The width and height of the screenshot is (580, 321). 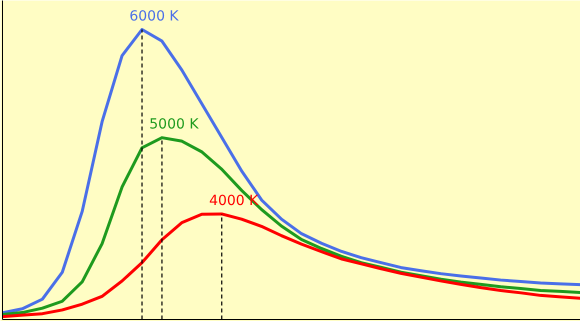 What do you see at coordinates (174, 124) in the screenshot?
I see `series-label: 5000 K` at bounding box center [174, 124].